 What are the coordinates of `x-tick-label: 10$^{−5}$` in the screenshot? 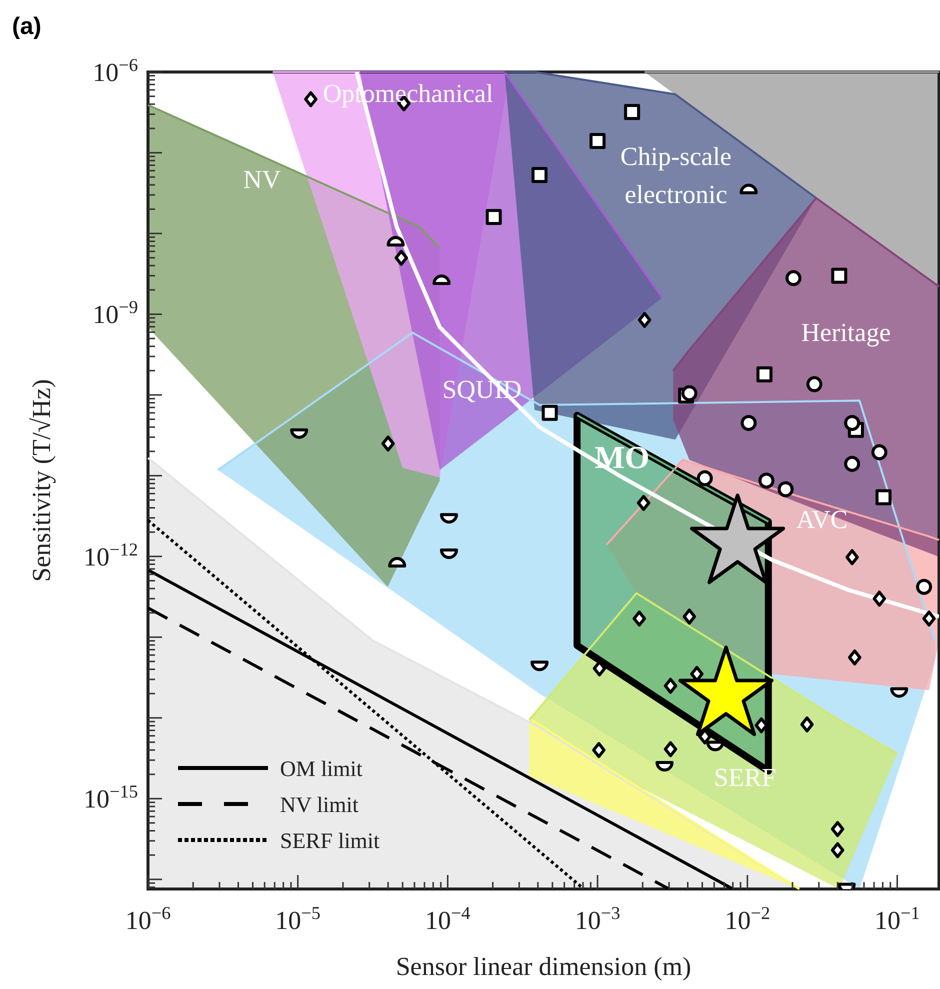 It's located at (298, 919).